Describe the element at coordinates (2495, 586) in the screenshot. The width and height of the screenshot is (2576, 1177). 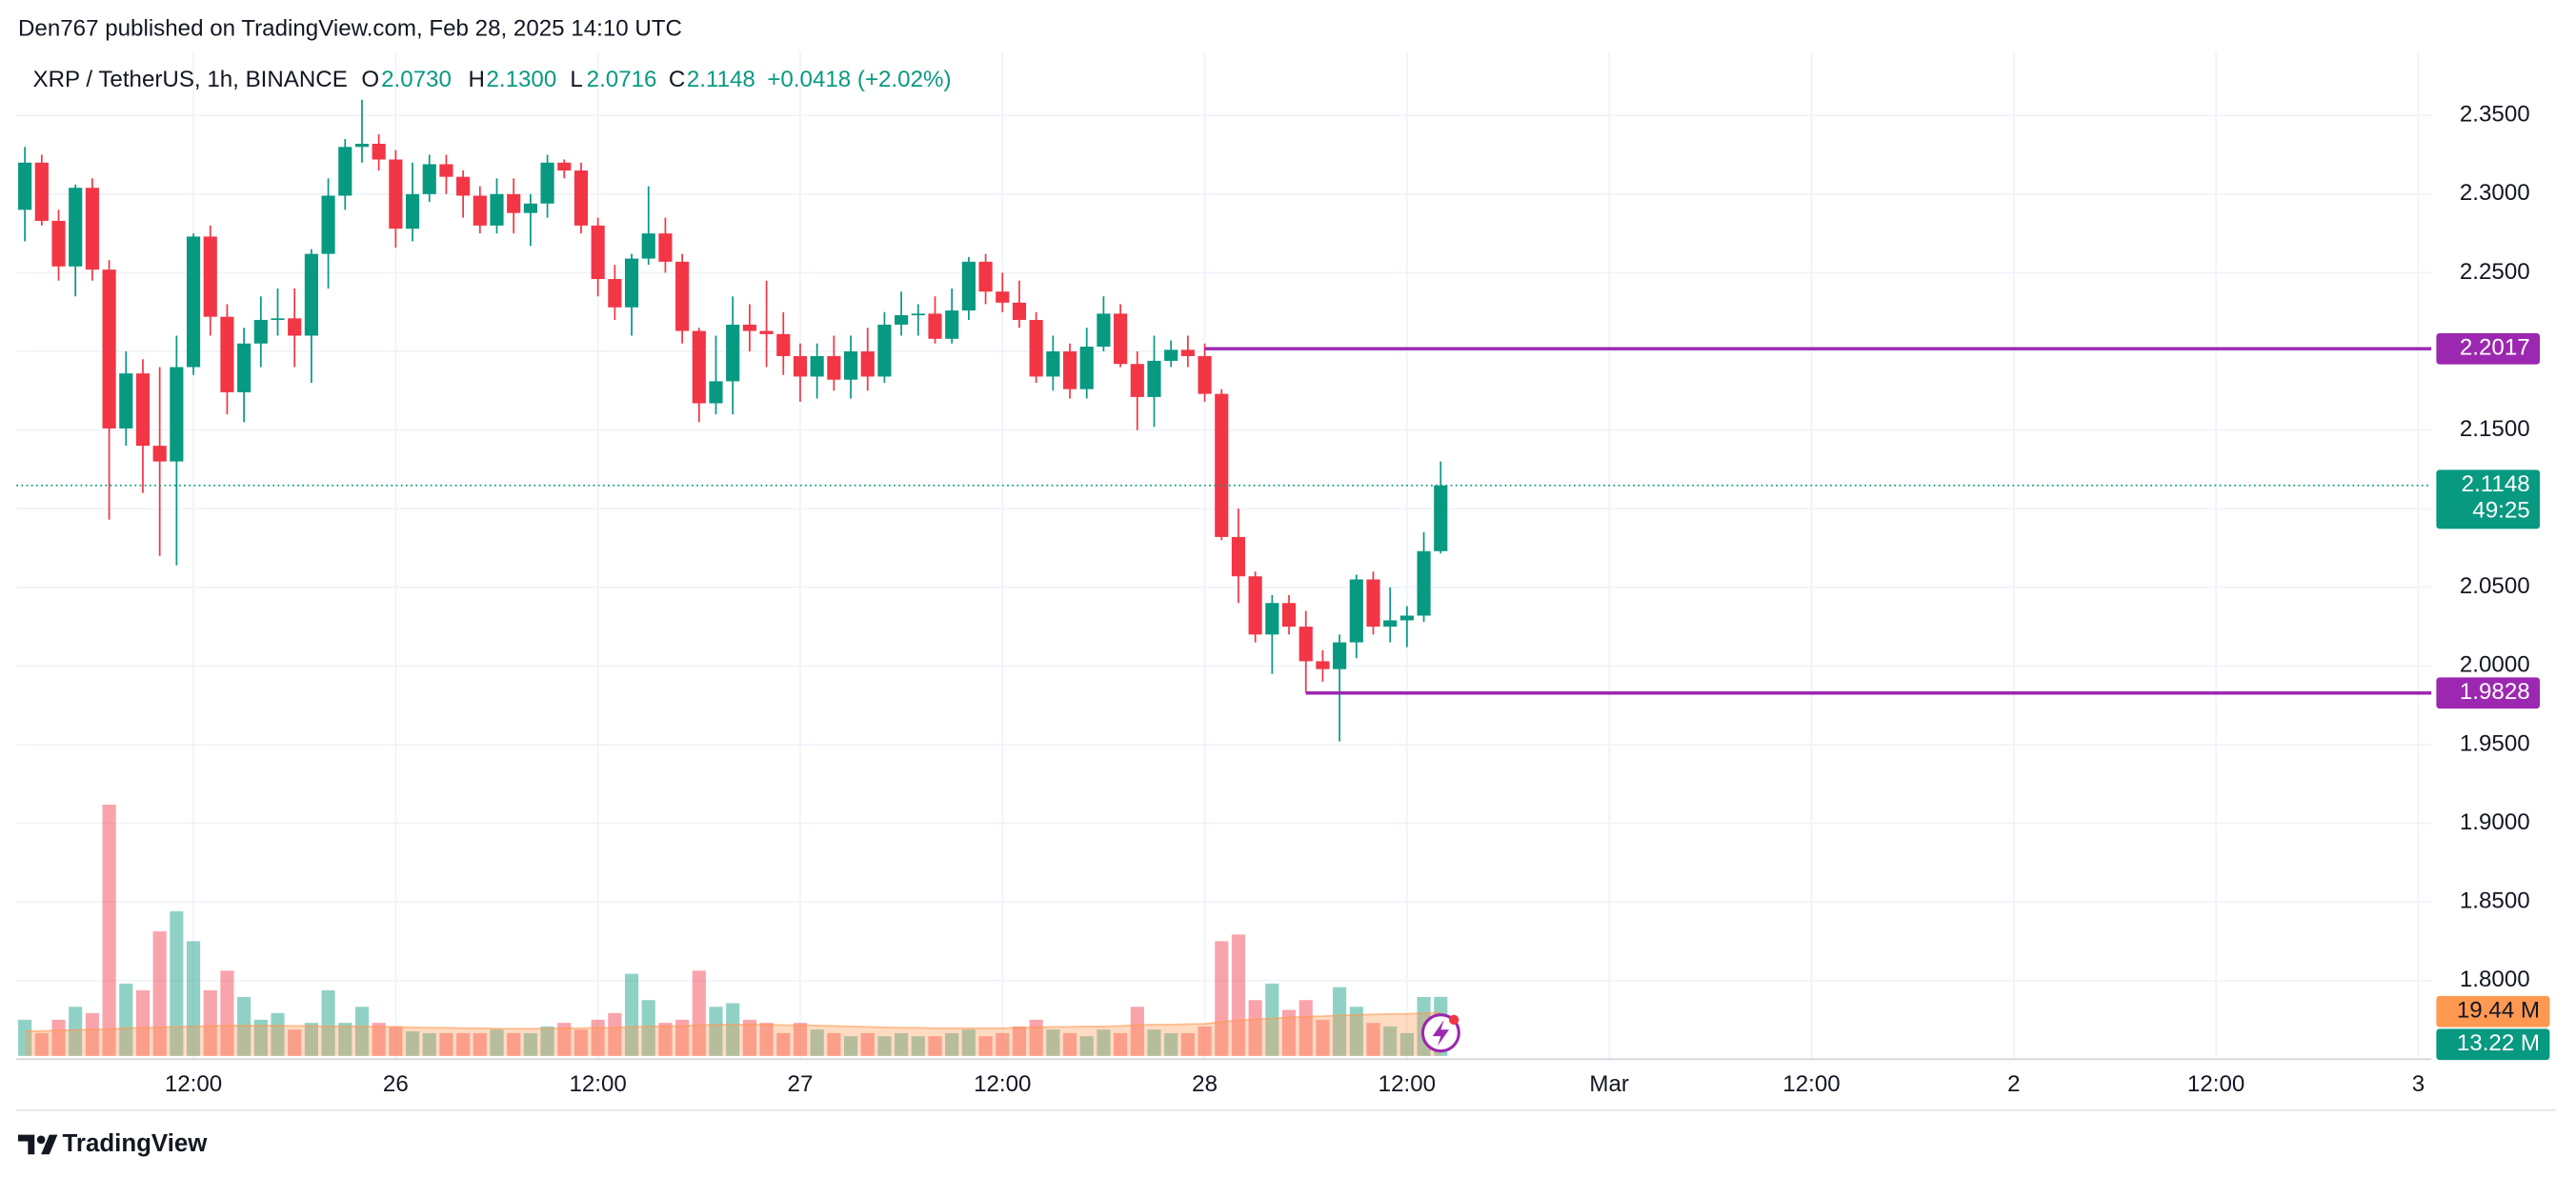
I see `y-tick-label: 2.0500` at that location.